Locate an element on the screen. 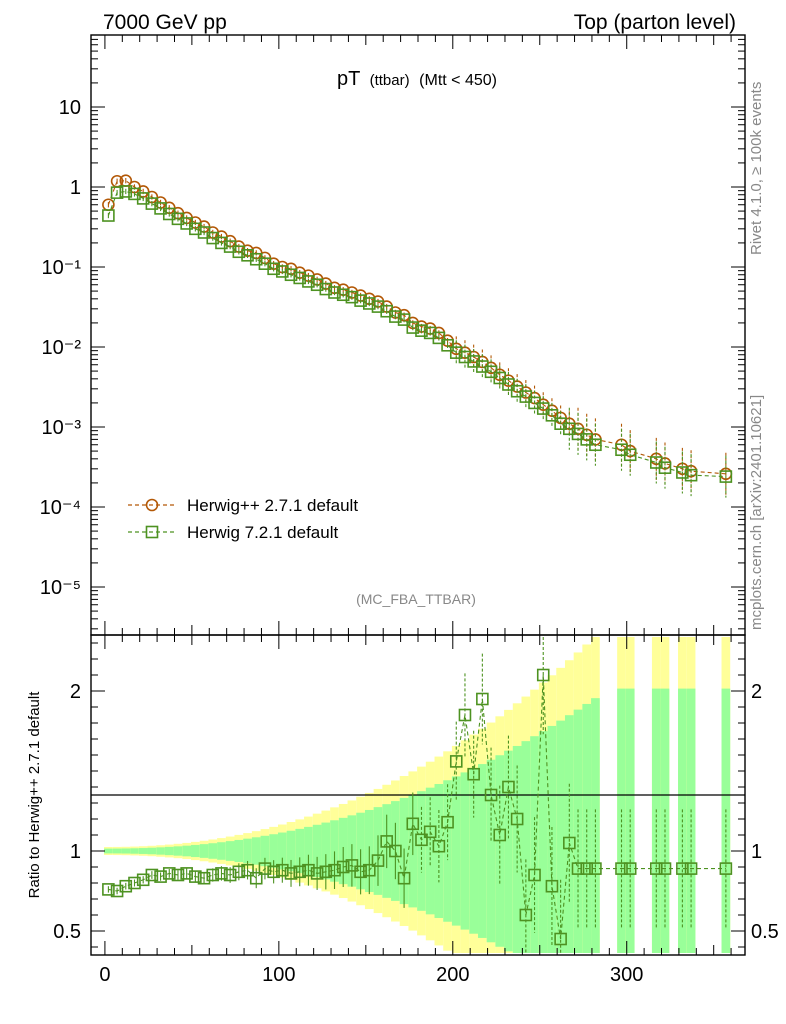 The image size is (786, 1024). ratio-y-tick-label: 2 is located at coordinates (75, 692).